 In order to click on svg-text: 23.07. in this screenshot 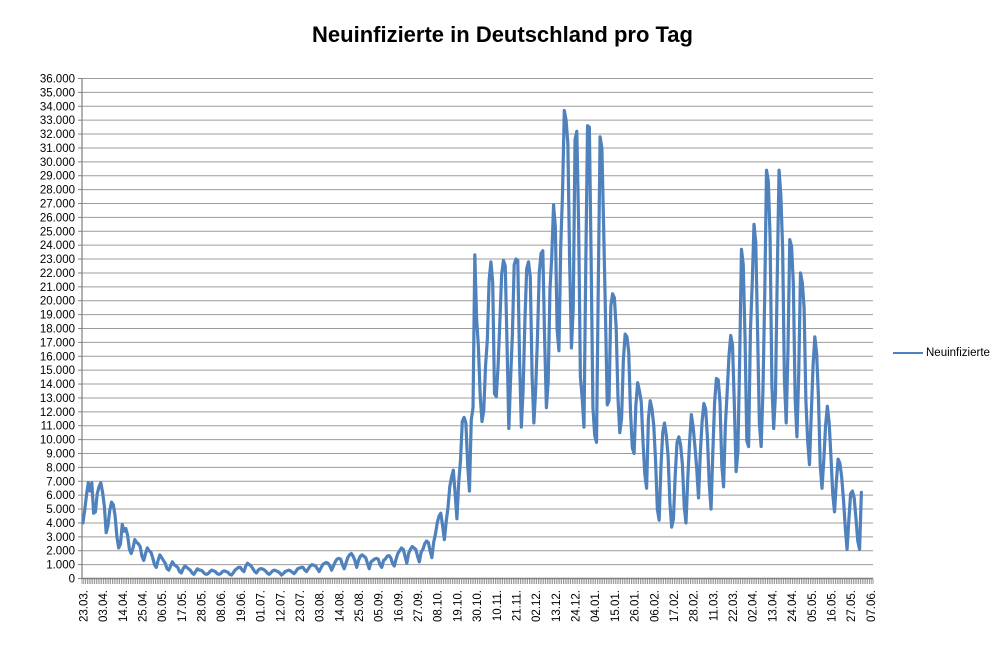, I will do `click(301, 606)`.